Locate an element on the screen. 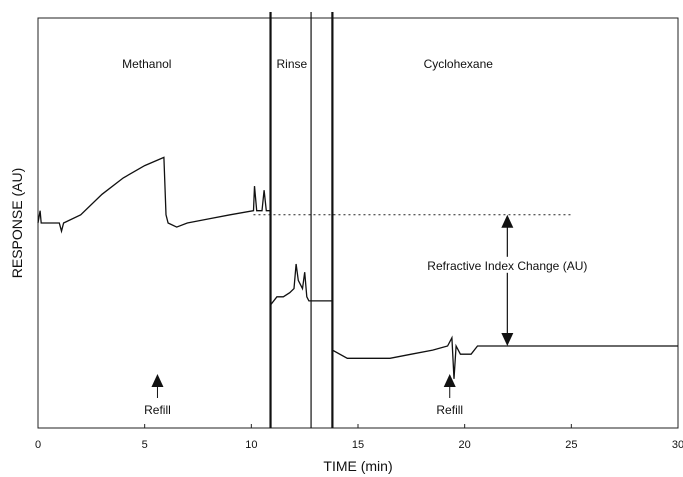 This screenshot has width=683, height=477. x-axis: 0 5 10 15 20 25 30 is located at coordinates (359, 437).